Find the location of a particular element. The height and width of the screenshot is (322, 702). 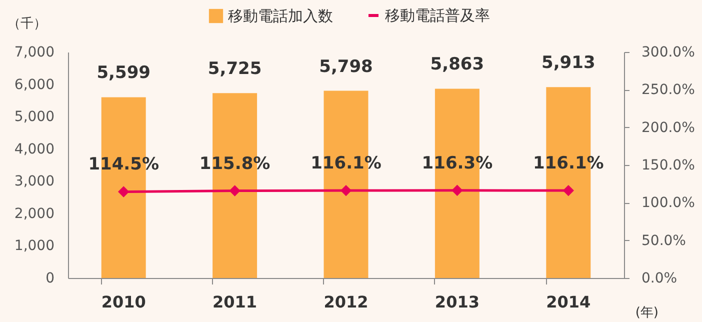

y-tick-label: 1,000 is located at coordinates (34, 246).